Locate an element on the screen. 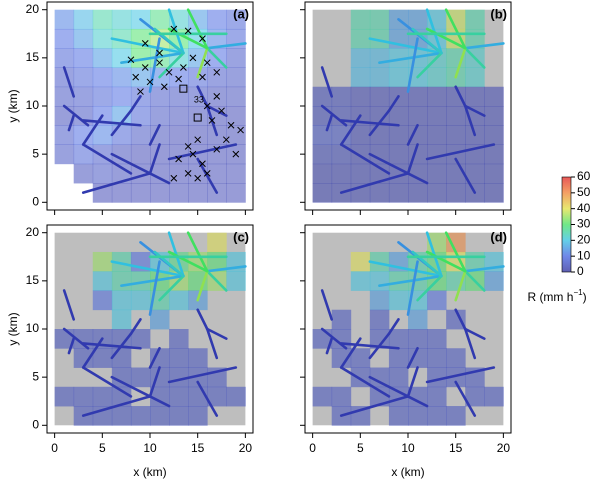  panel-label: (b) is located at coordinates (498, 13).